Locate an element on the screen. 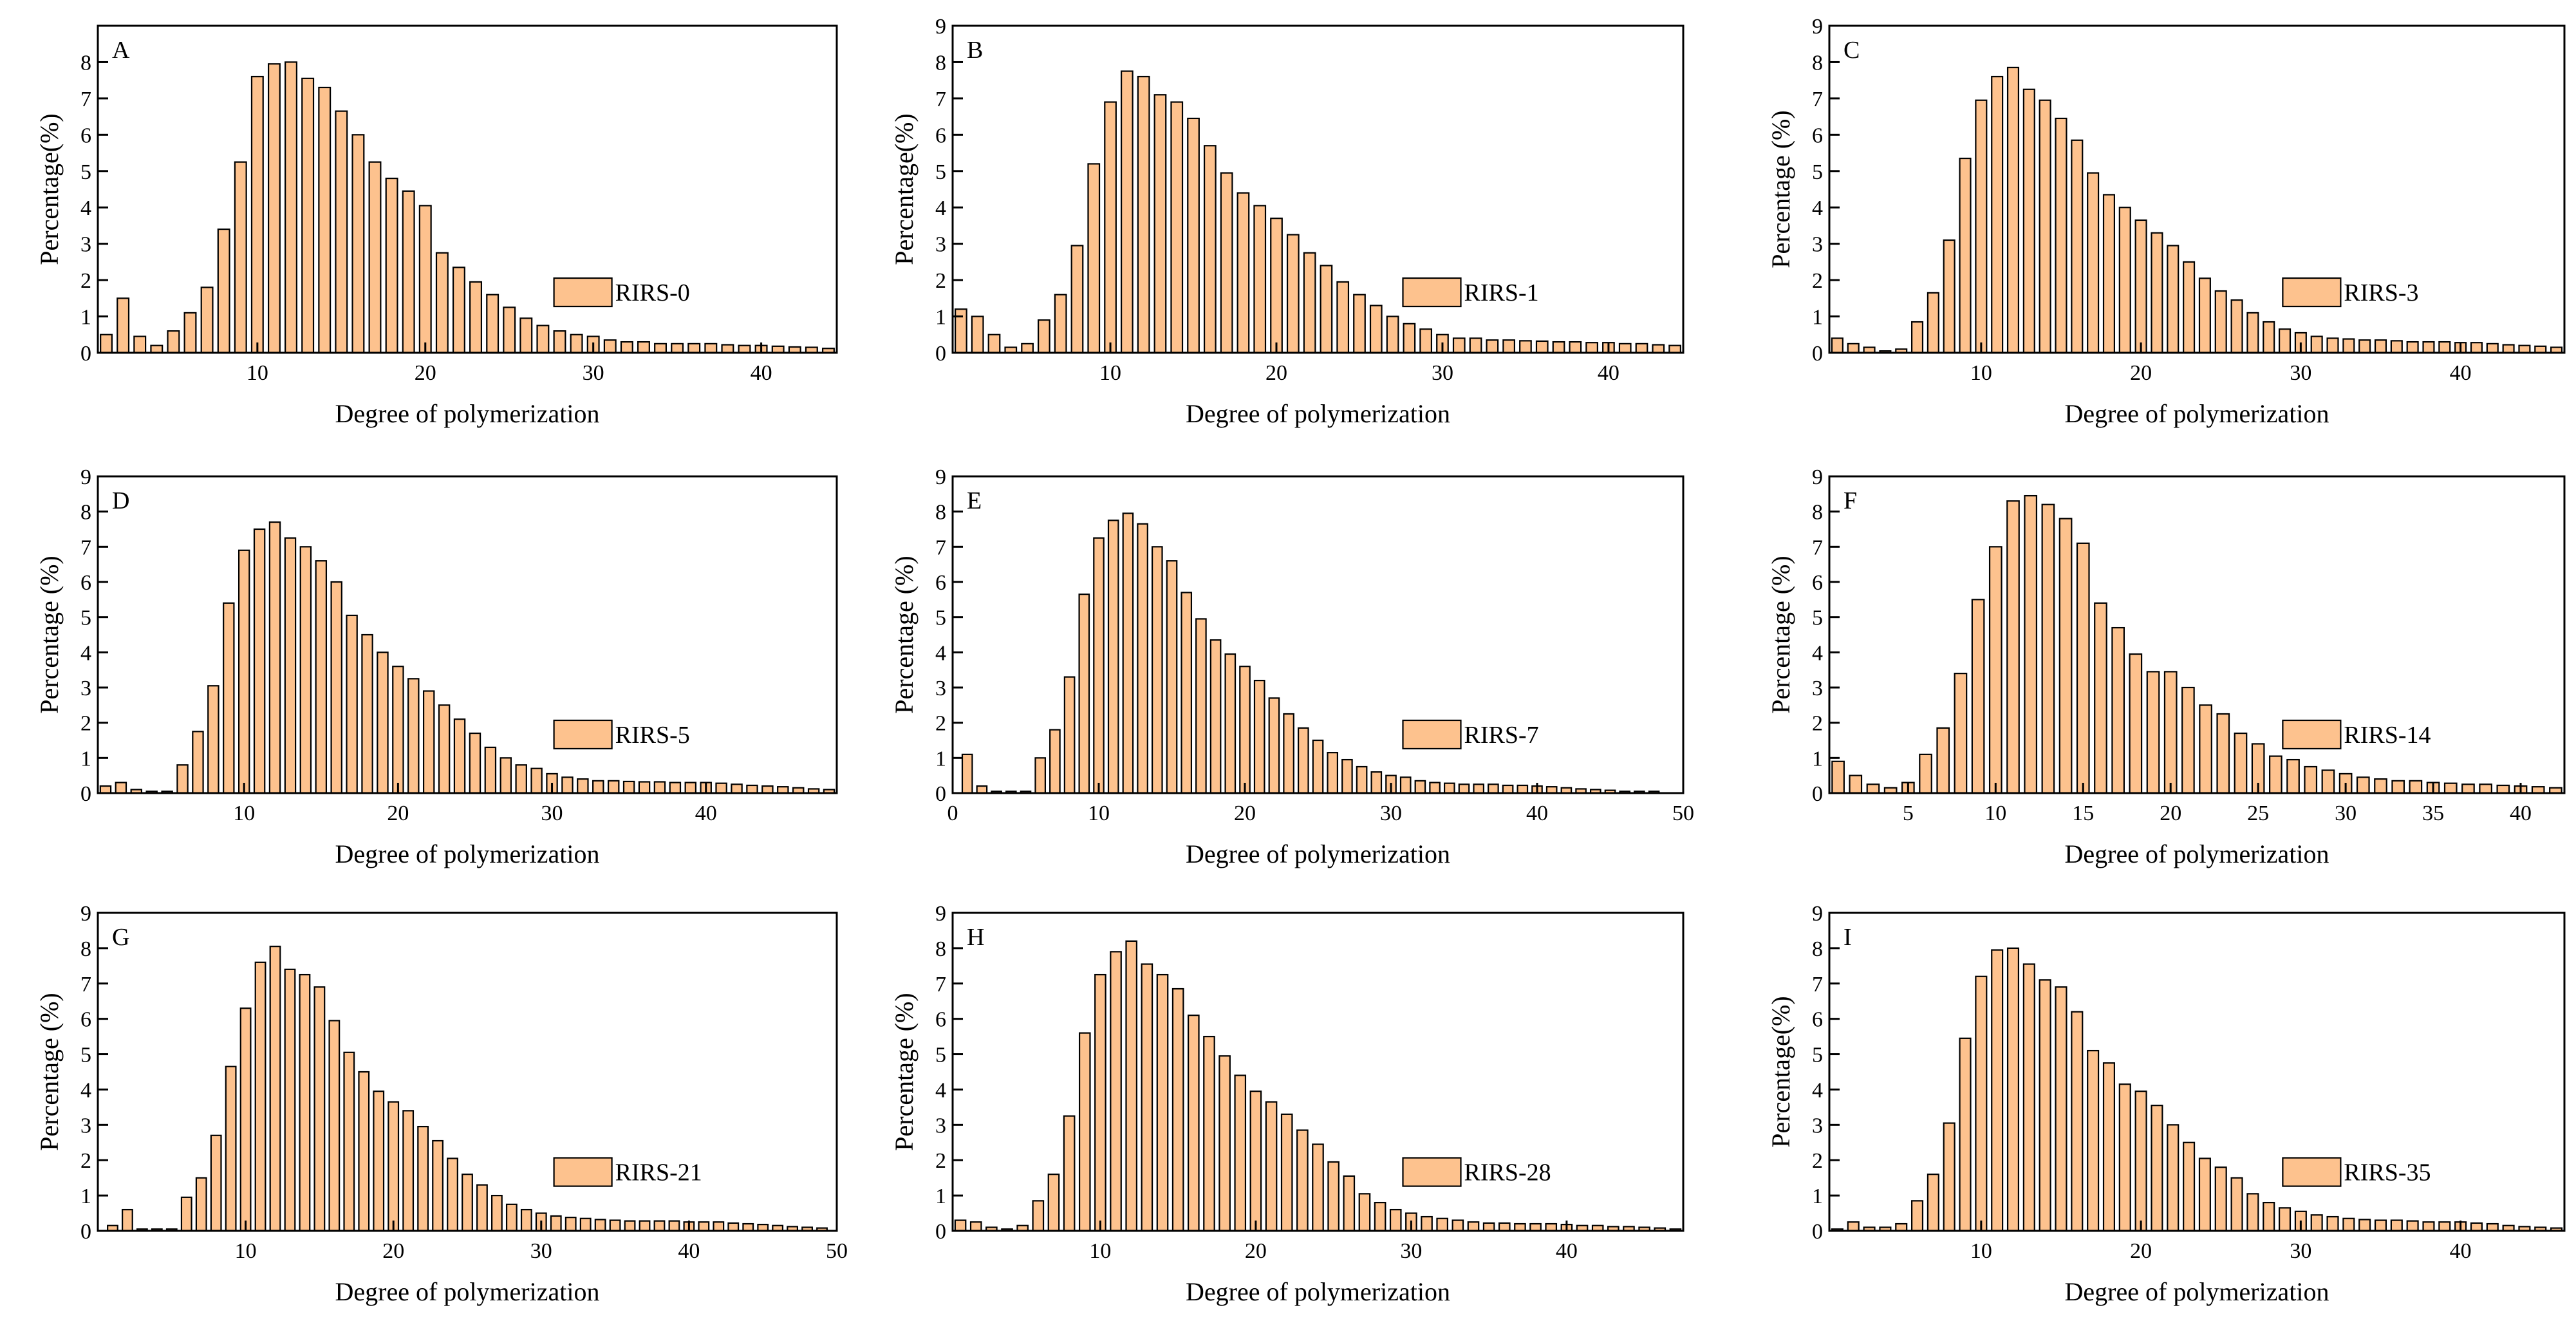  panel-letter-e: E is located at coordinates (974, 500).